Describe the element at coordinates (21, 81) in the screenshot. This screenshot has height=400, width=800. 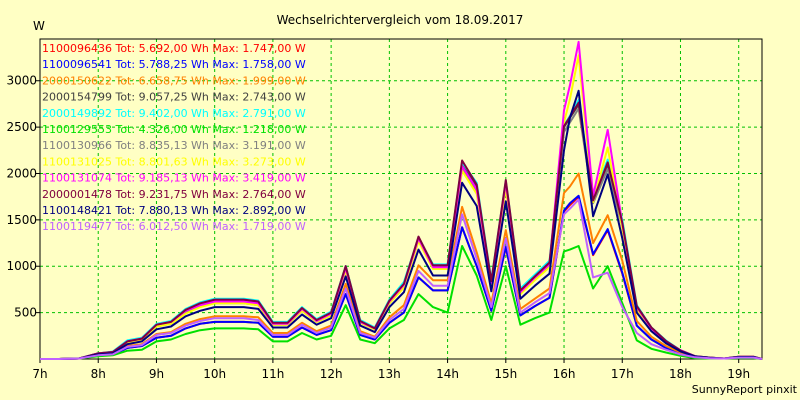
I see `y-tick-label: 3000` at that location.